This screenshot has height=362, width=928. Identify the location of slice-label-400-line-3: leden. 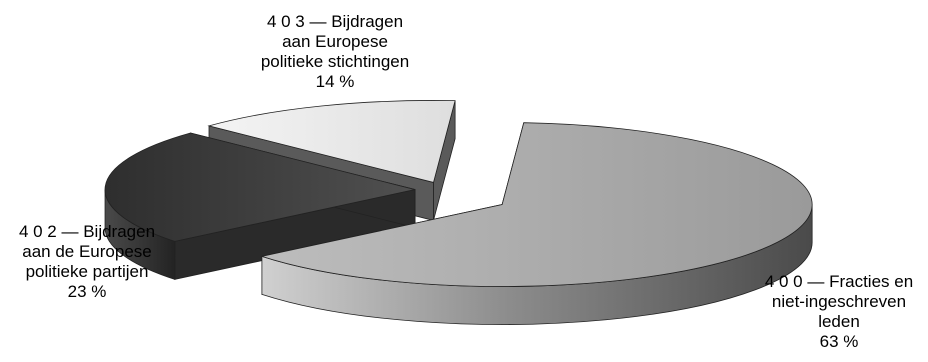
(839, 321).